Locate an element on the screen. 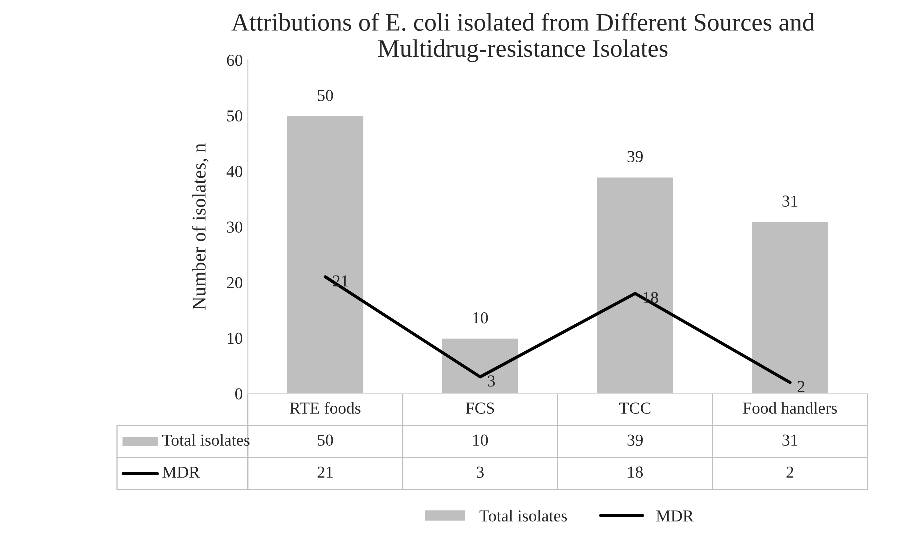 The image size is (902, 538). legend-label: Total isolates is located at coordinates (206, 440).